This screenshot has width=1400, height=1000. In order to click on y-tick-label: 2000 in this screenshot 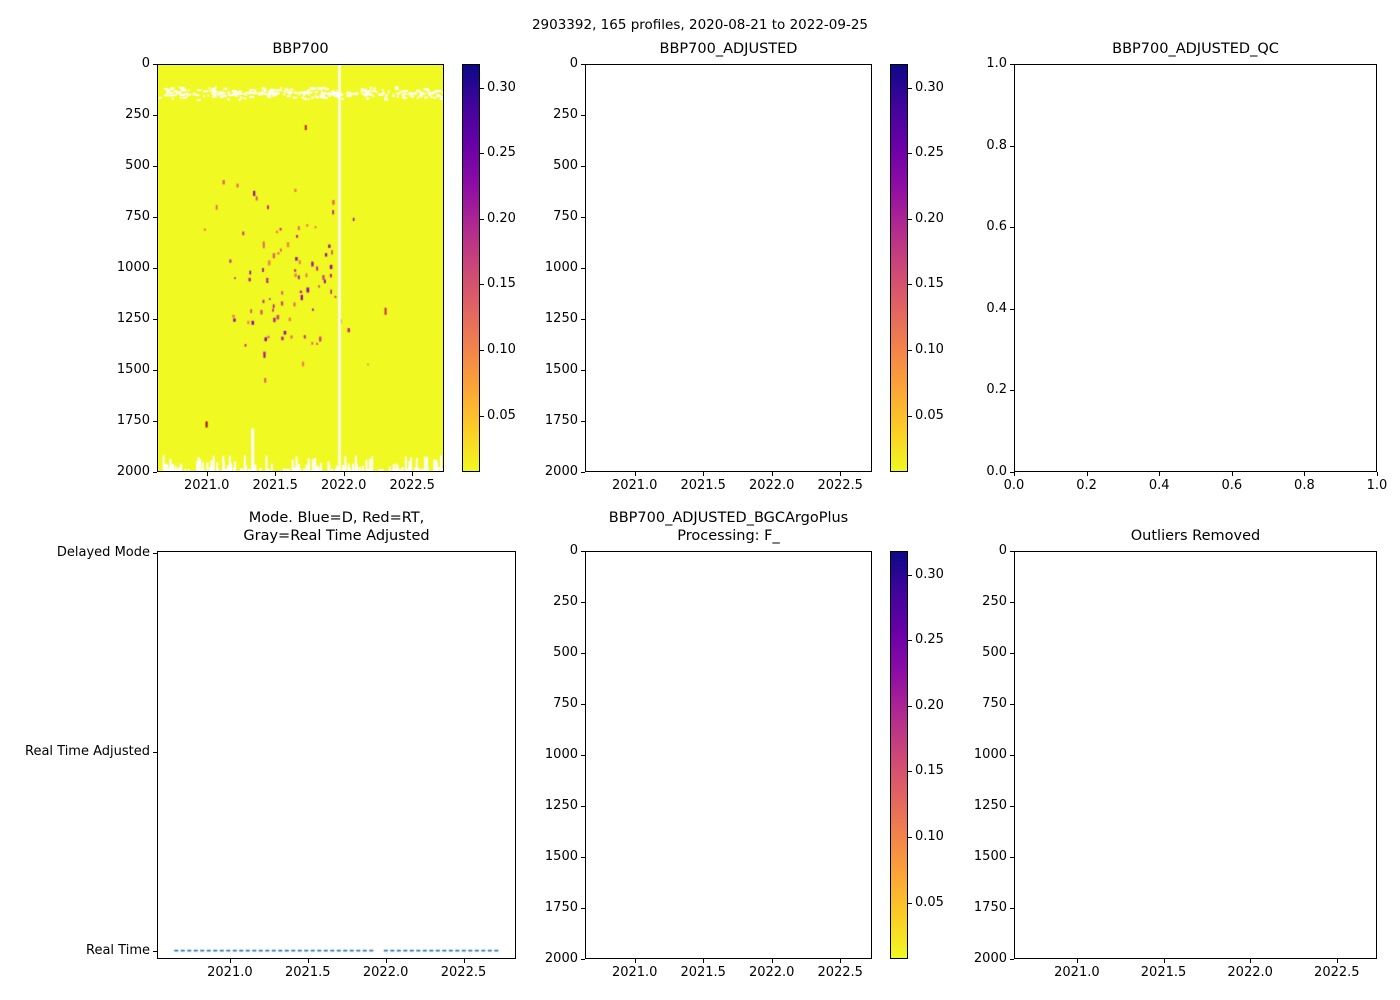, I will do `click(990, 958)`.